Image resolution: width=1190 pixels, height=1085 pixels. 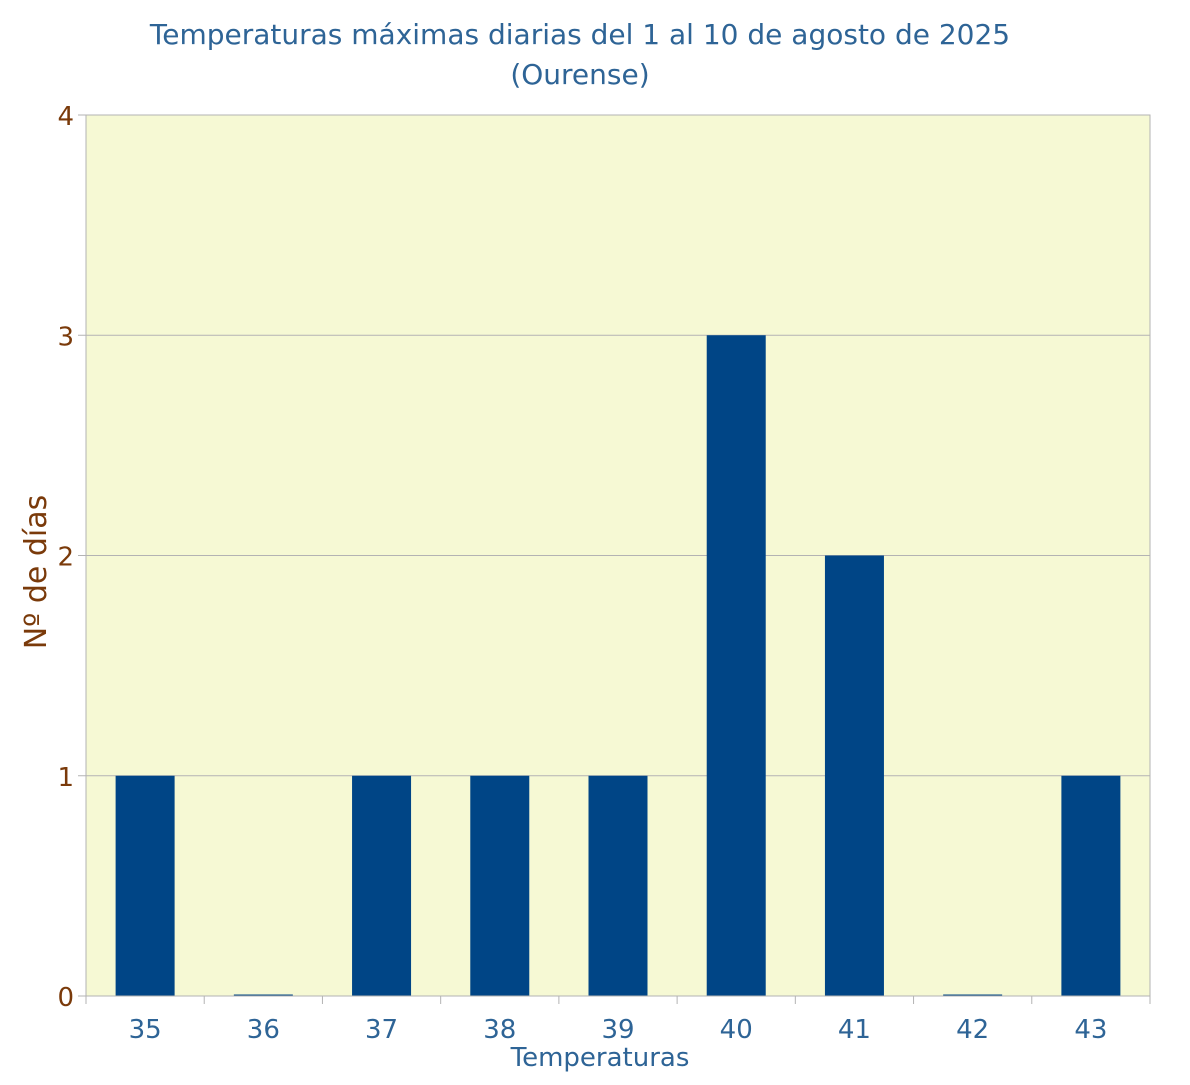 What do you see at coordinates (65, 337) in the screenshot?
I see `y-tick-label: 3` at bounding box center [65, 337].